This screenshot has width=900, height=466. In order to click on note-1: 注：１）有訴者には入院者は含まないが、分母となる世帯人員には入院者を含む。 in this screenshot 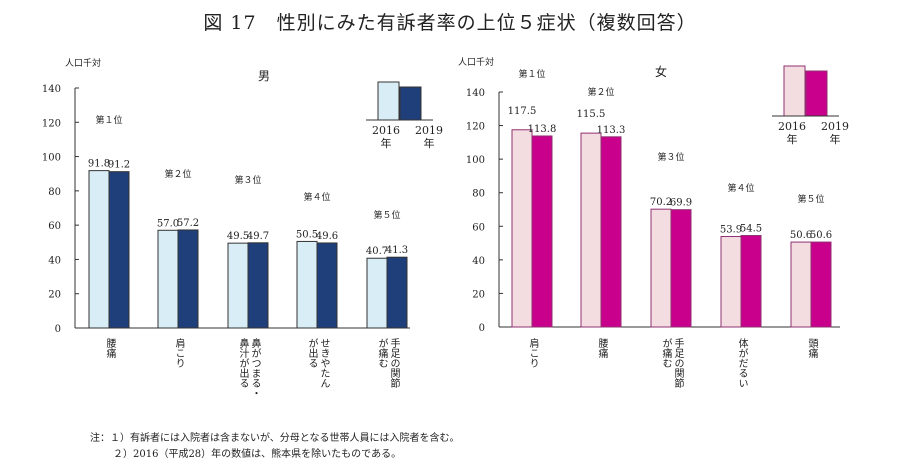, I will do `click(275, 438)`.